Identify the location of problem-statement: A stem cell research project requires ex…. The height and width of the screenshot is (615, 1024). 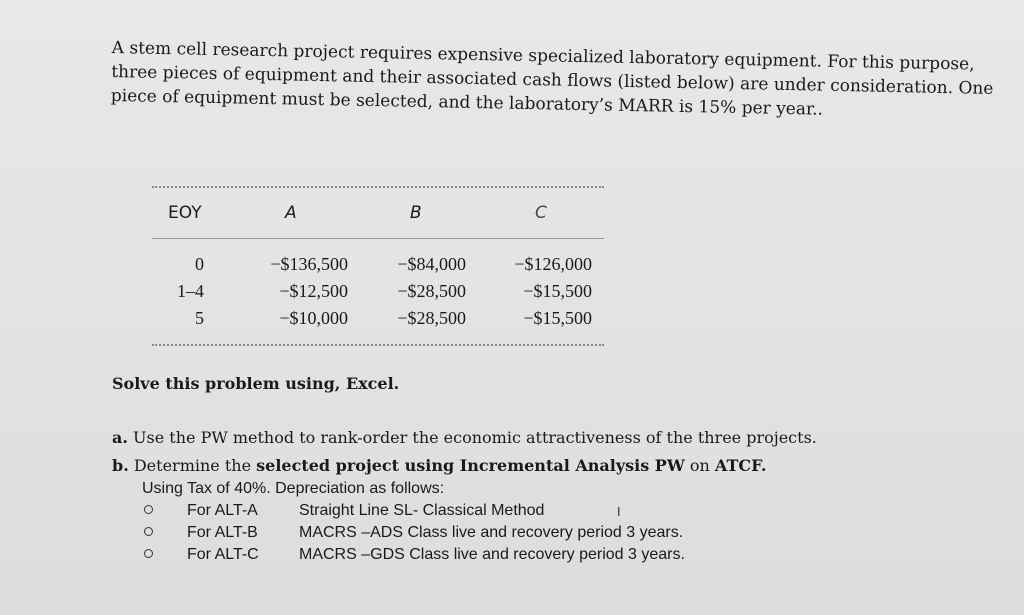
(561, 80).